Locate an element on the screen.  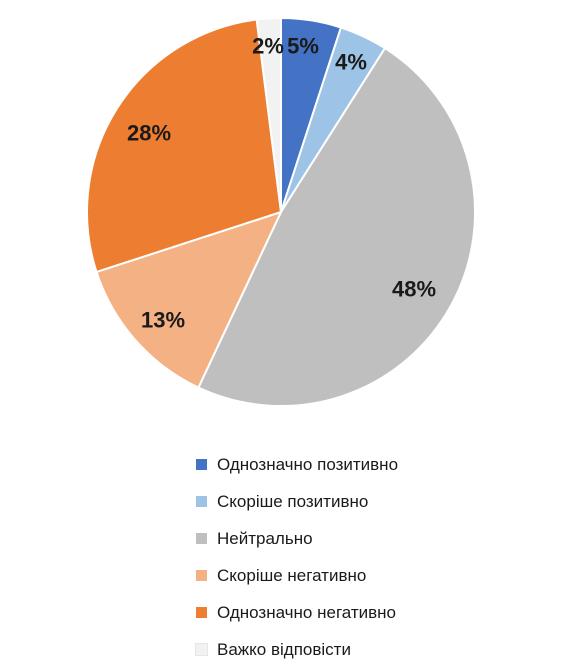
slice-value-label: 13% is located at coordinates (163, 320).